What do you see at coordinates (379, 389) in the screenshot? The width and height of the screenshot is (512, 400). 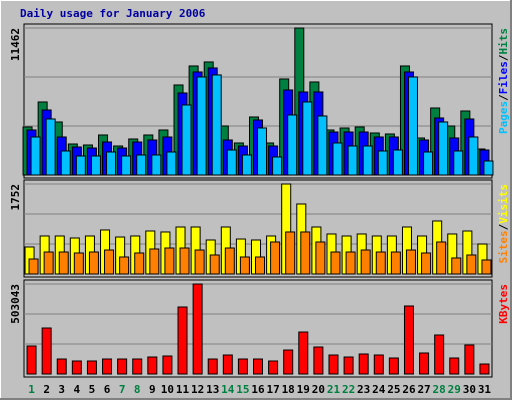 I see `x-tick-label: 24` at bounding box center [379, 389].